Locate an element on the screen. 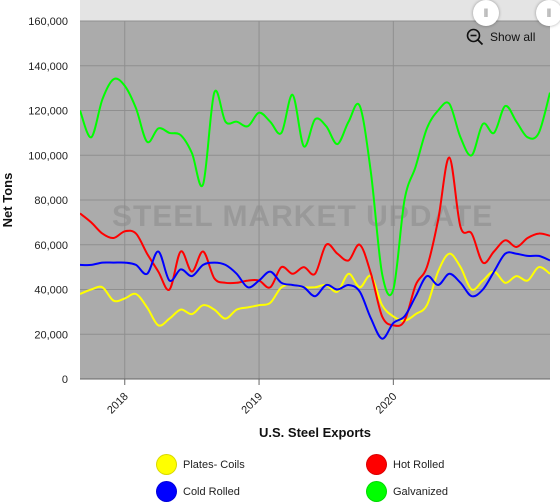 This screenshot has height=502, width=560. legend-item-cold-rolled: Cold Rolled is located at coordinates (198, 491).